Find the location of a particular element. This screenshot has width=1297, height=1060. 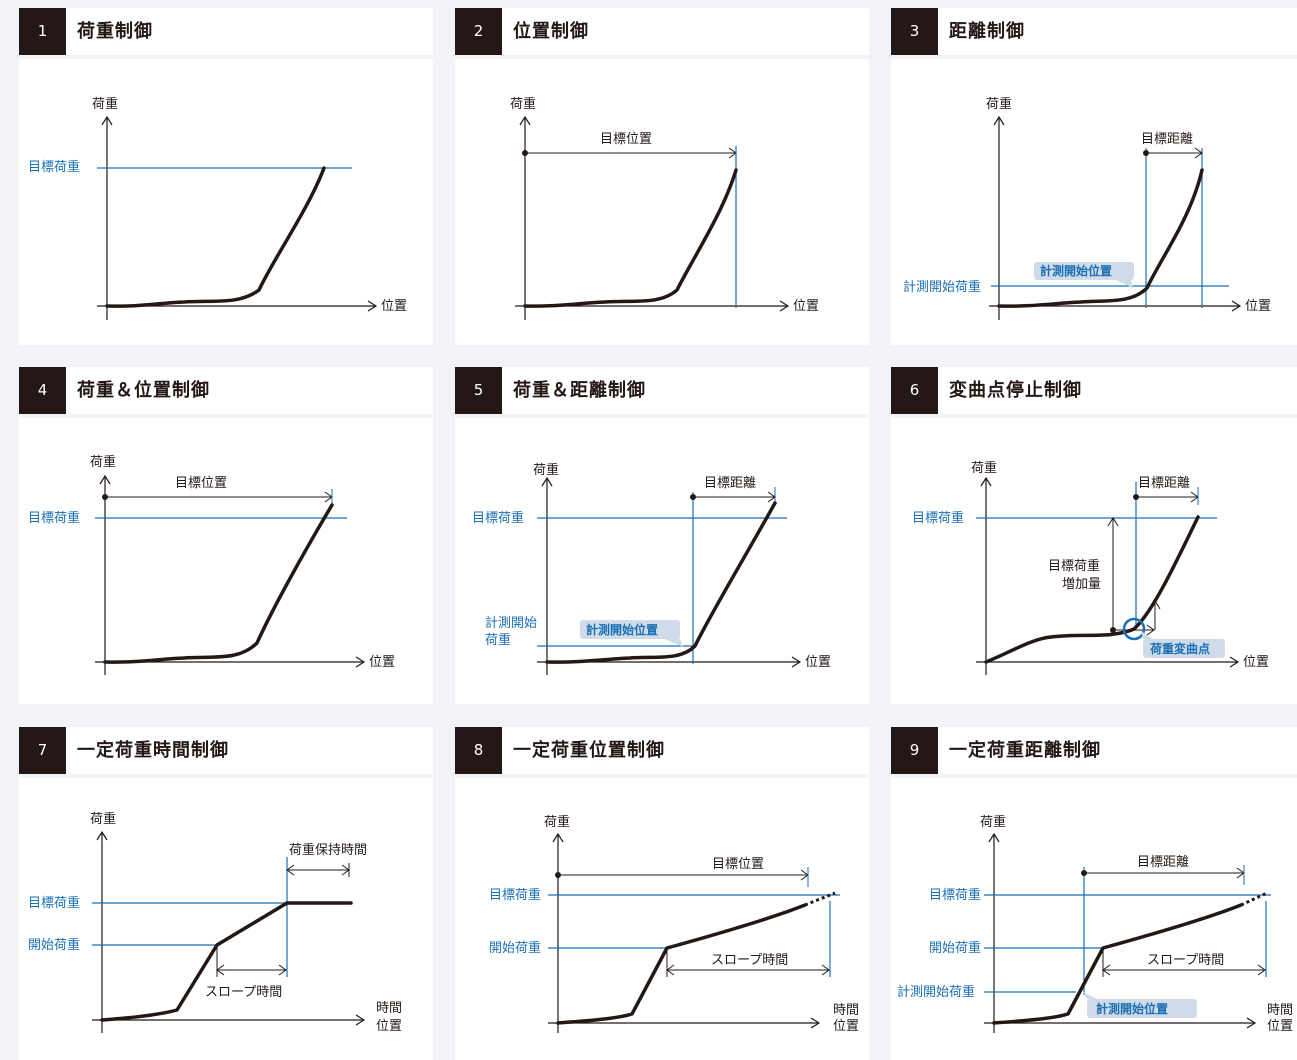

diagram: 荷重 位置 目標位置 is located at coordinates (664, 208).